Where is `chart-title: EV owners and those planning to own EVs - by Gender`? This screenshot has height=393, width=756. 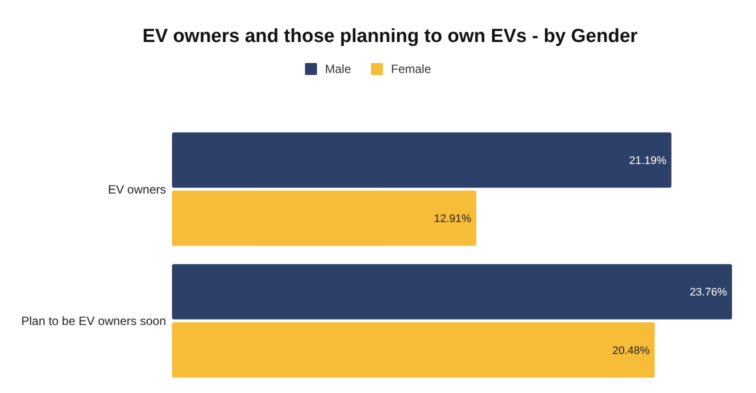
chart-title: EV owners and those planning to own EVs - by Gender is located at coordinates (390, 36).